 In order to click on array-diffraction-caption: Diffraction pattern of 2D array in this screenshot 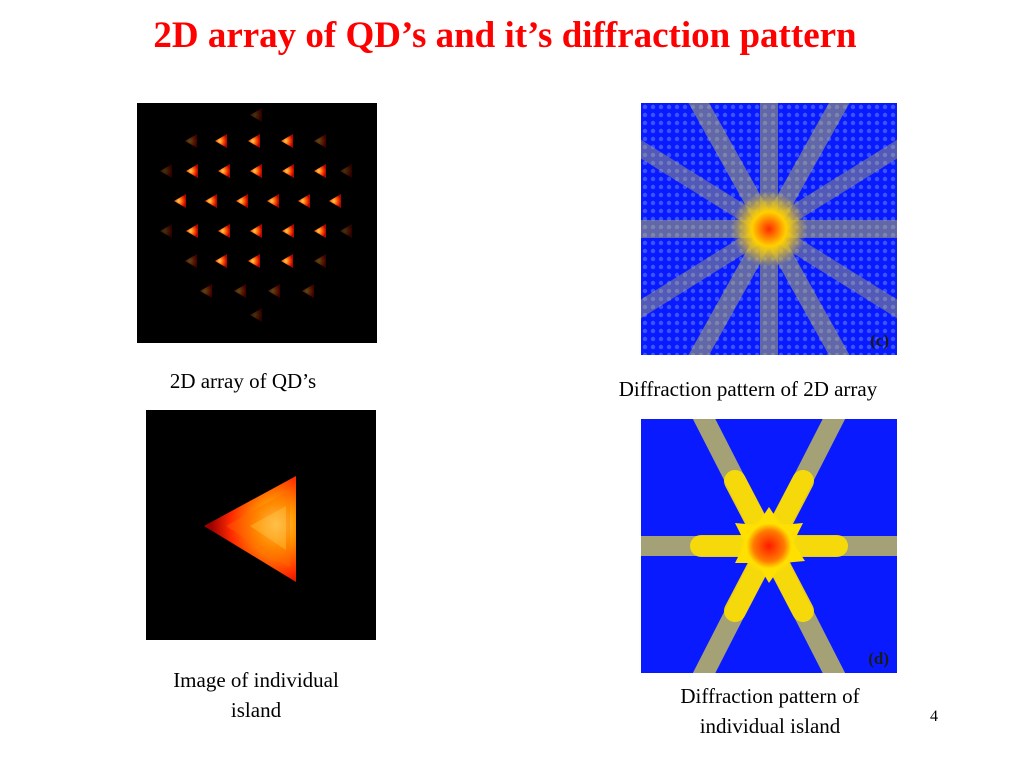, I will do `click(748, 389)`.